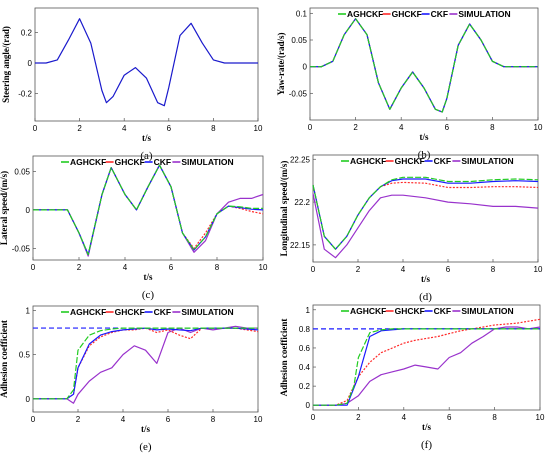 The height and width of the screenshot is (460, 550). I want to click on y-tick-label: 0.1, so click(302, 13).